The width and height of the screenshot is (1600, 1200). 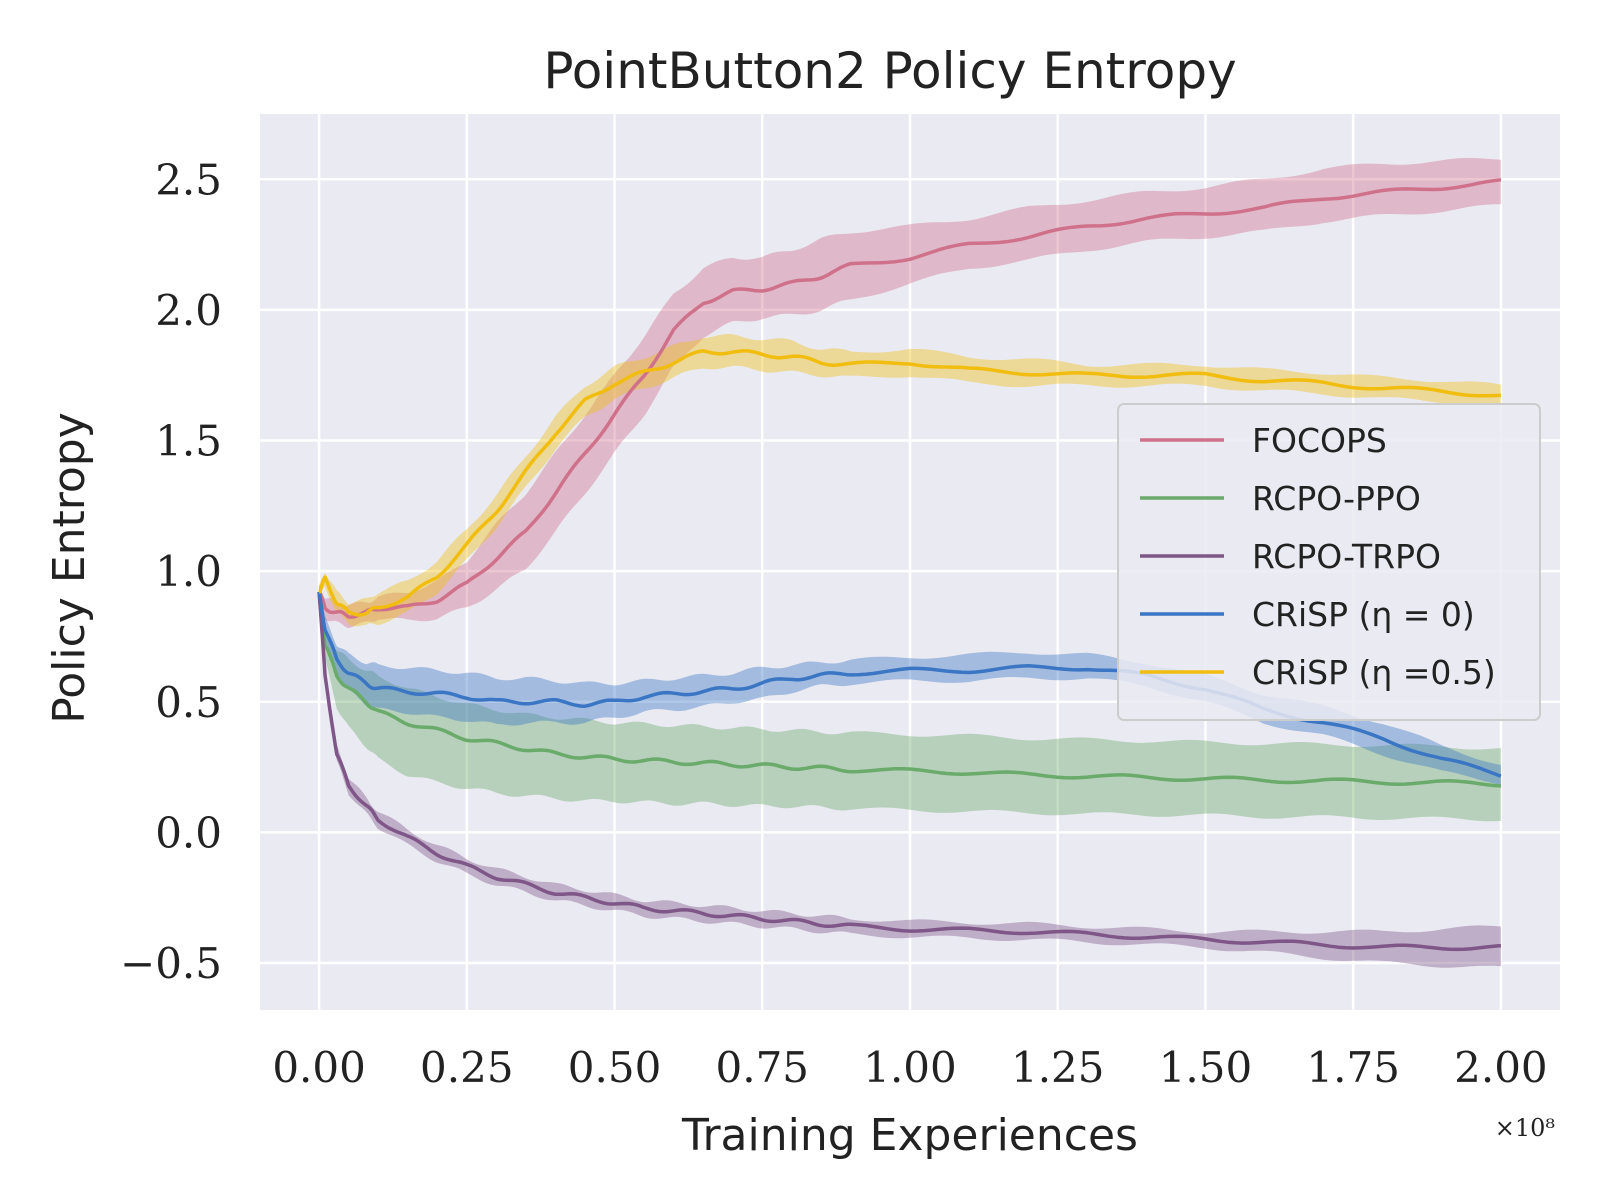 What do you see at coordinates (171, 963) in the screenshot?
I see `y-tick-label: −0.5` at bounding box center [171, 963].